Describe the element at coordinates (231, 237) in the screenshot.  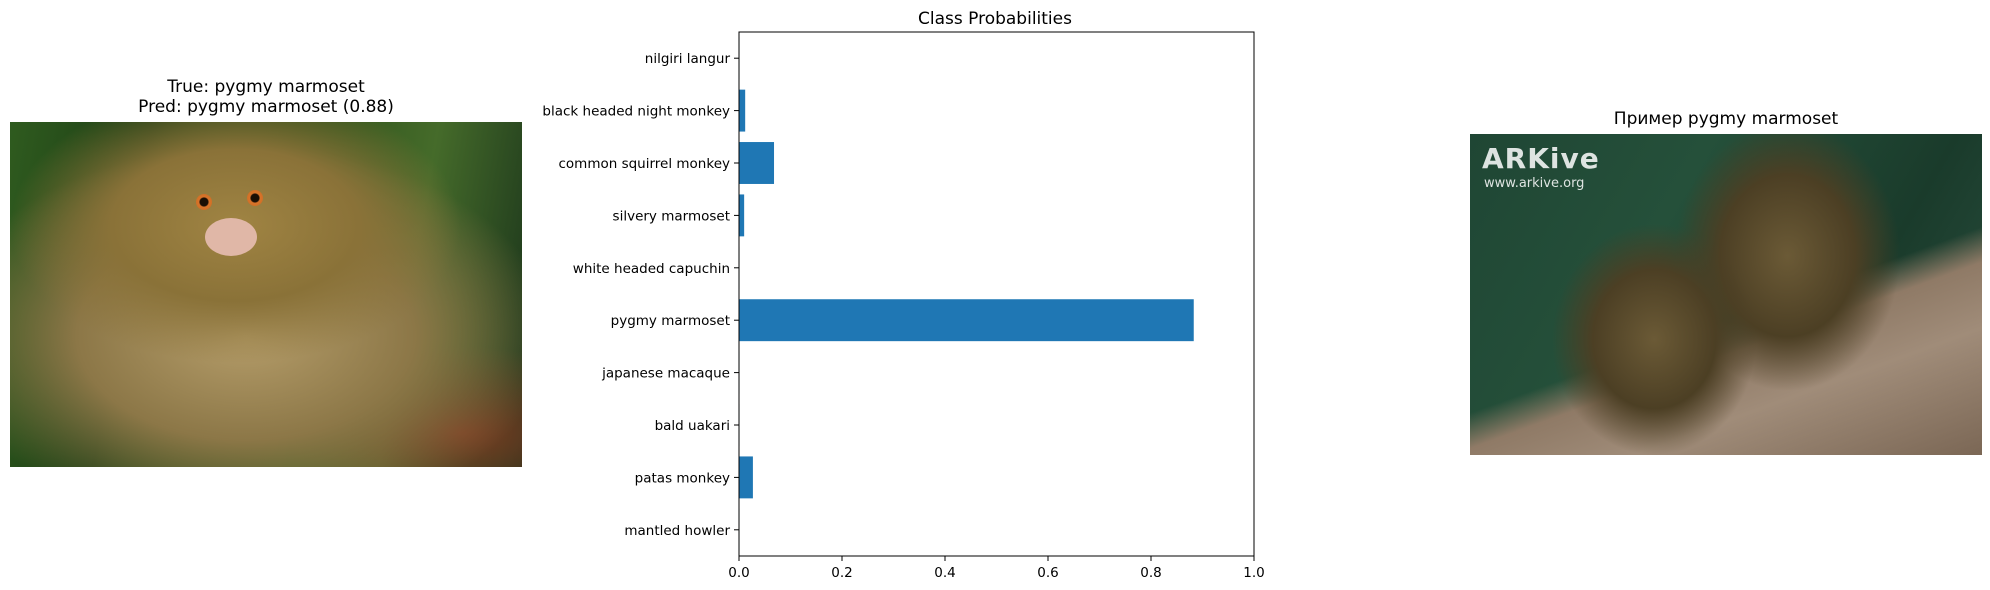
I see `muzzle` at that location.